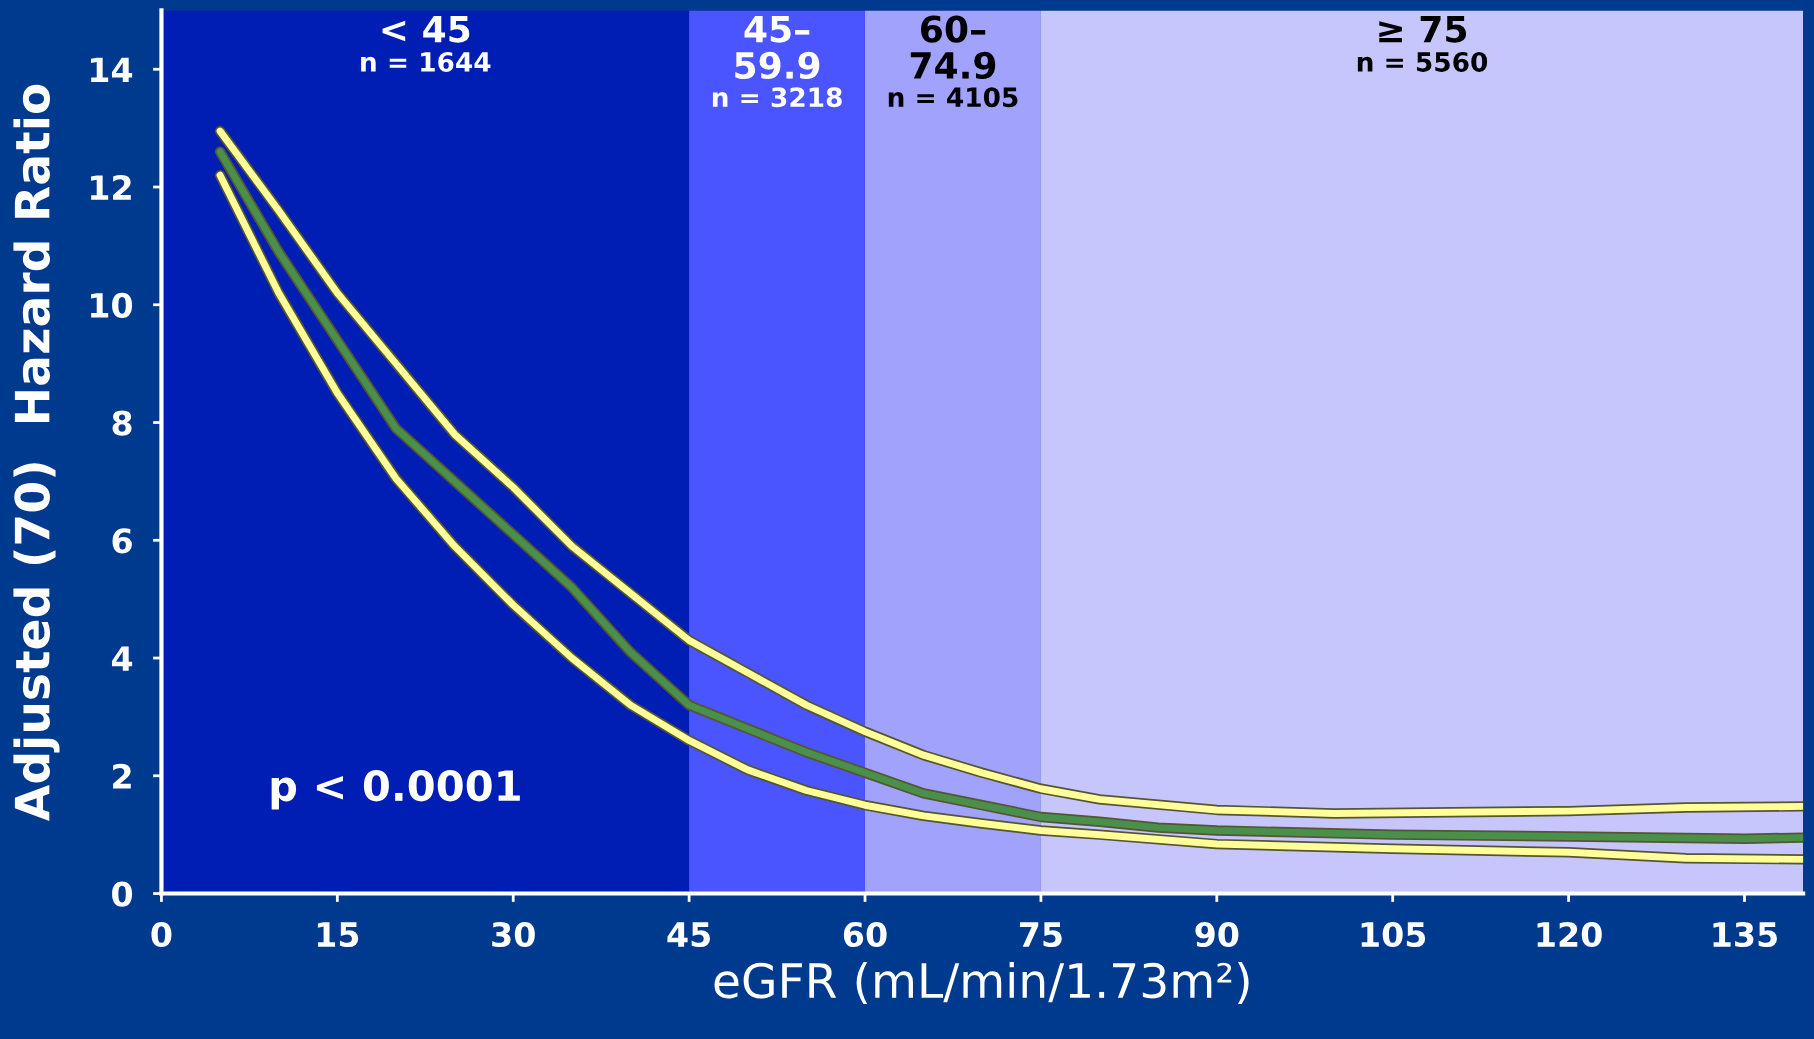  What do you see at coordinates (1569, 934) in the screenshot?
I see `x-tick-label: 120` at bounding box center [1569, 934].